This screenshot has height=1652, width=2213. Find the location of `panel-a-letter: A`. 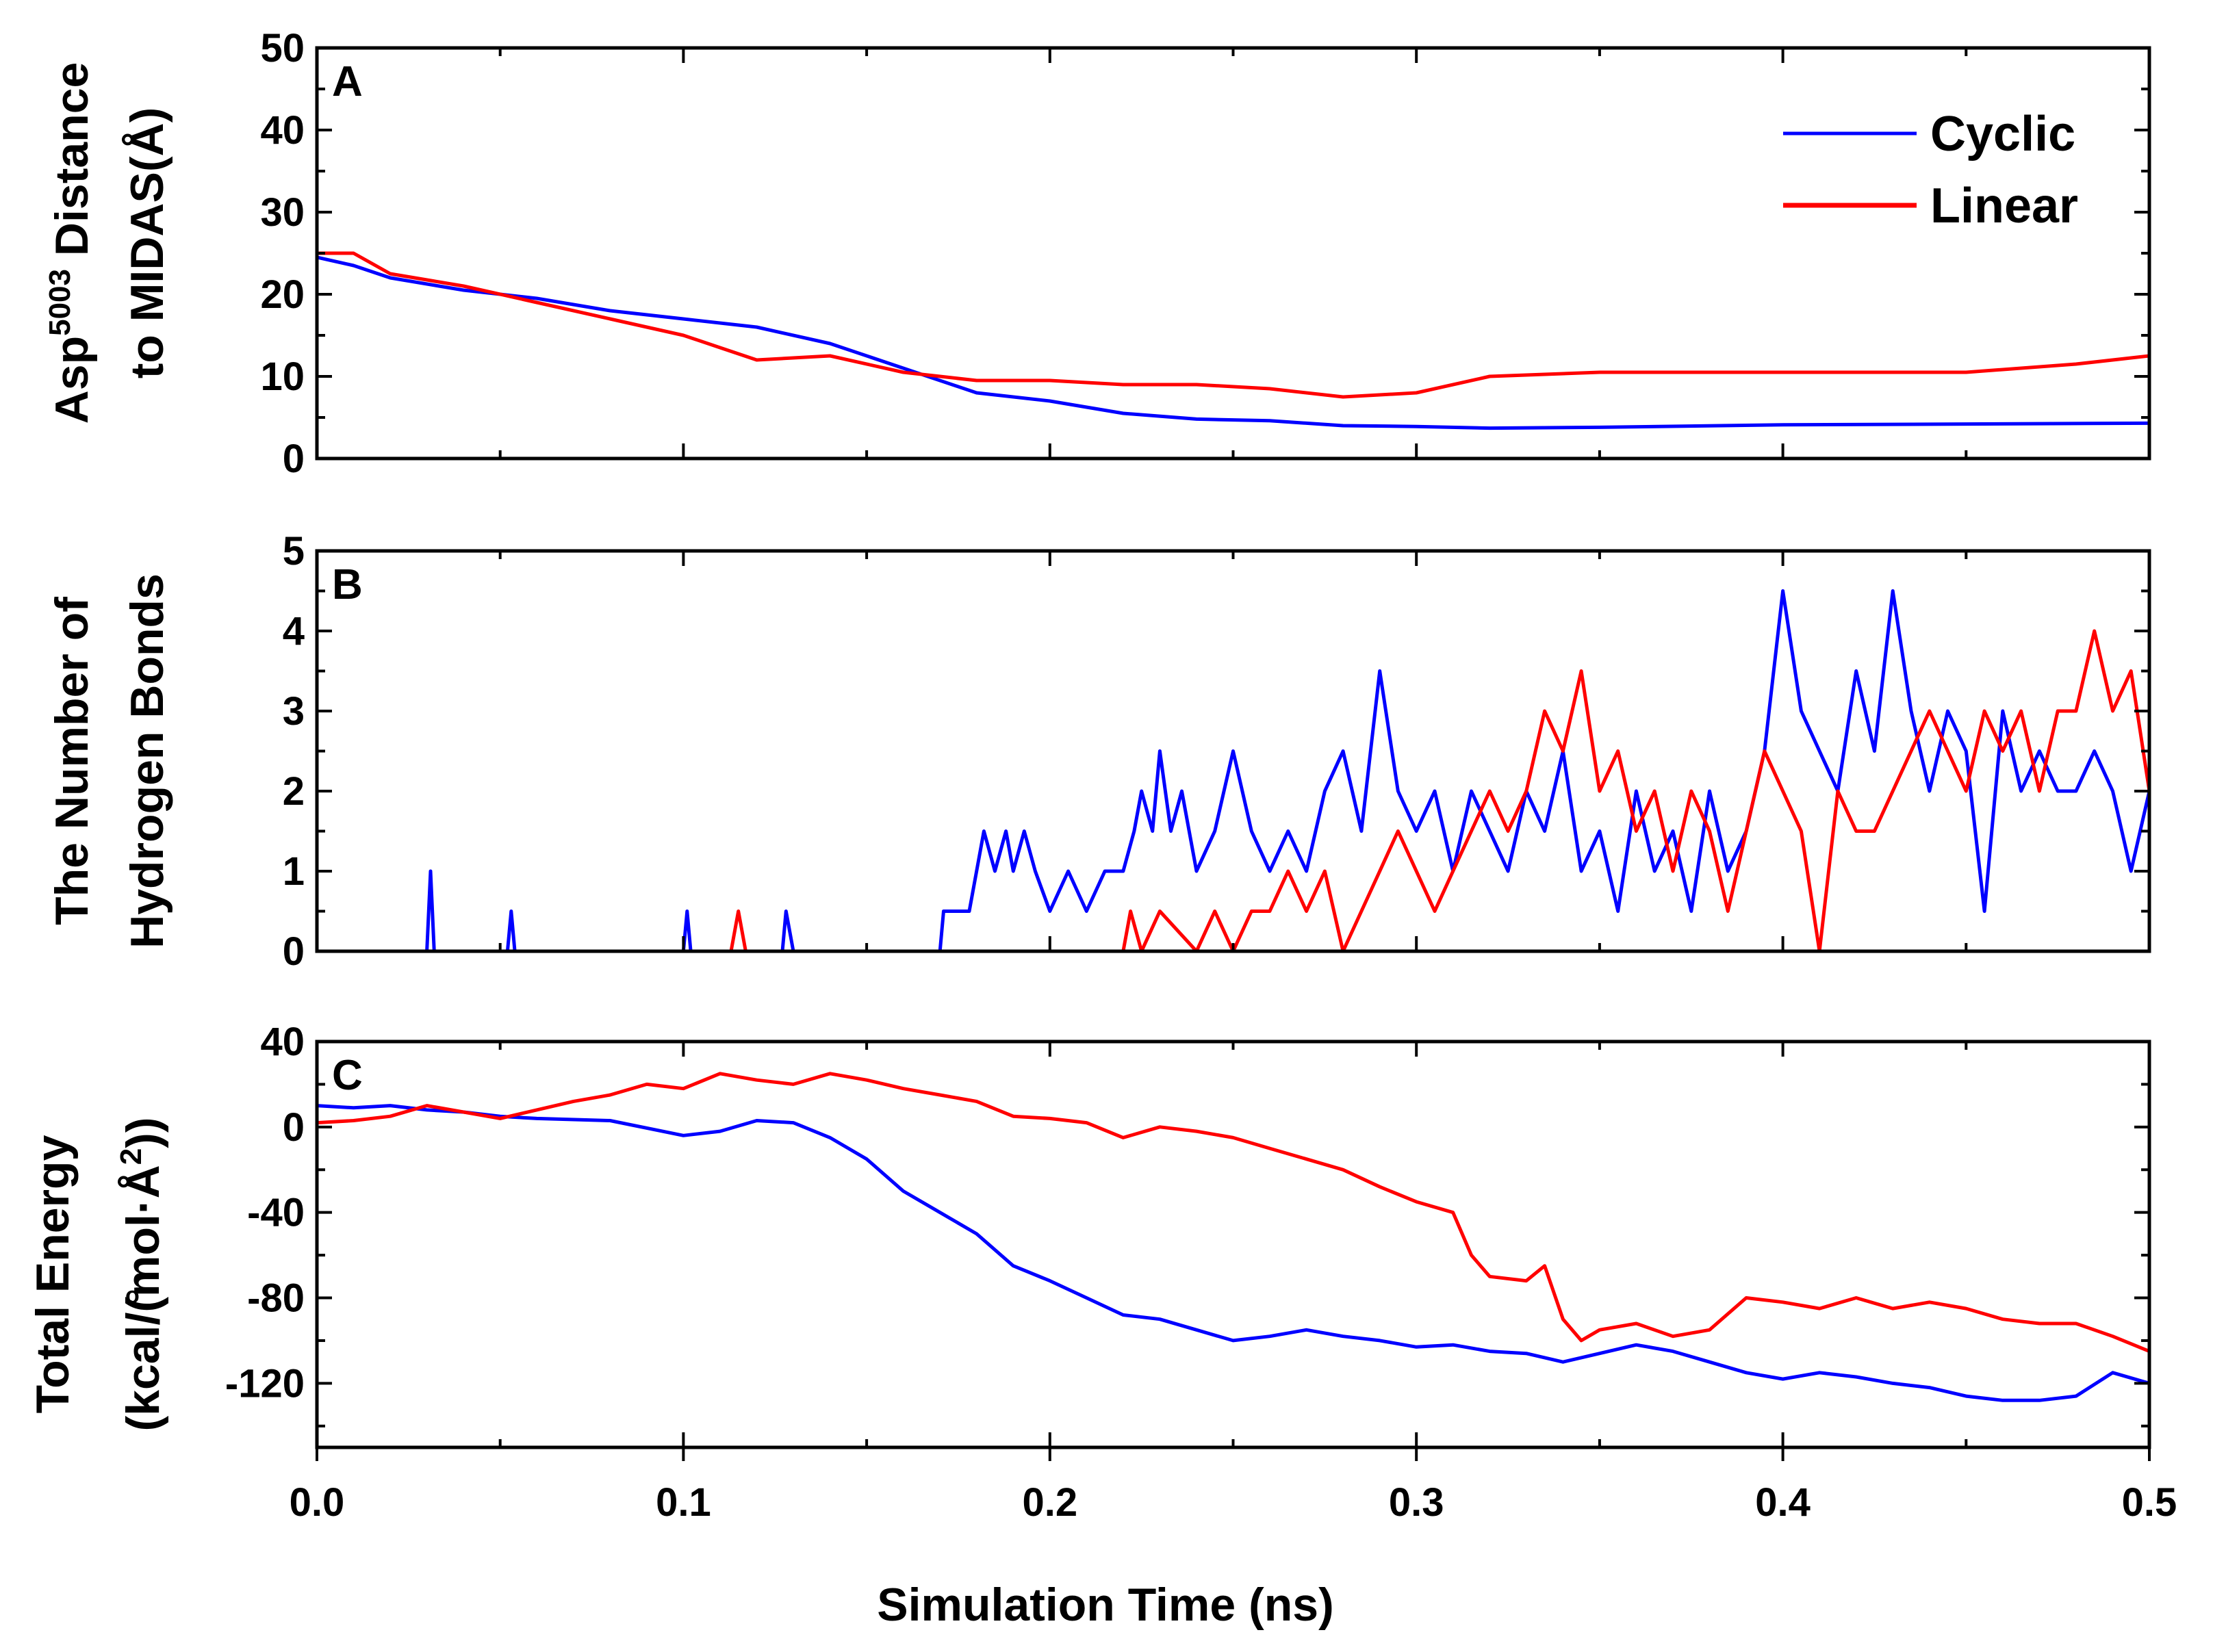

panel-a-letter: A is located at coordinates (347, 81).